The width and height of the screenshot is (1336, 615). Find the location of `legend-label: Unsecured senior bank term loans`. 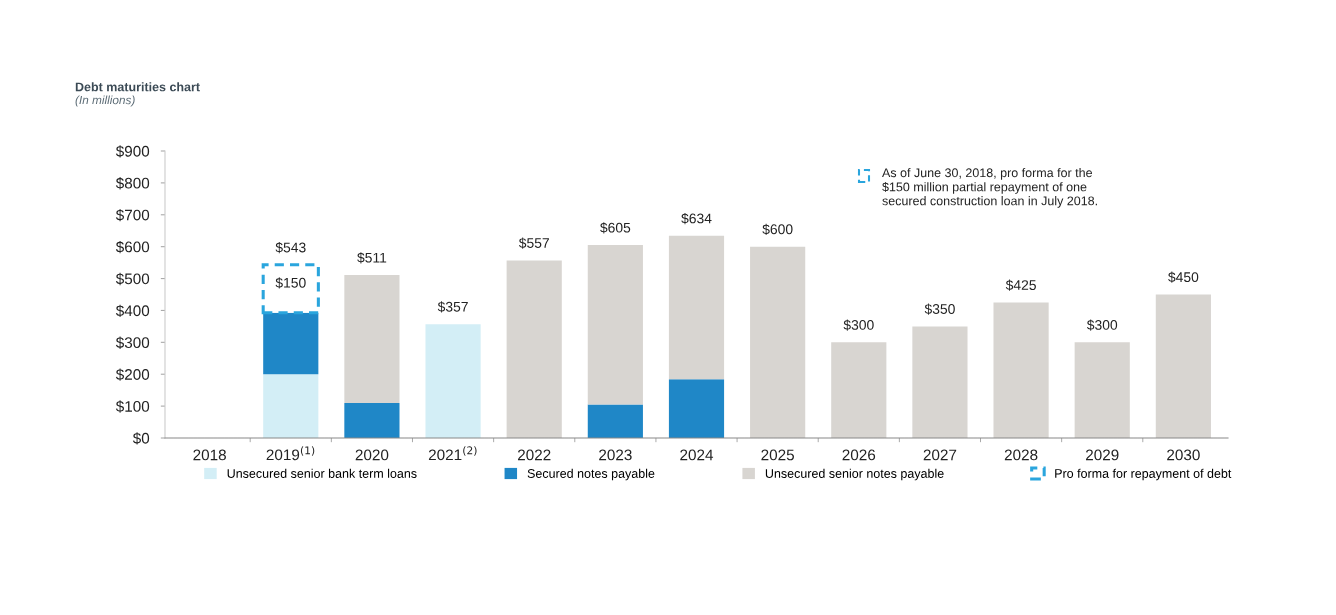

legend-label: Unsecured senior bank term loans is located at coordinates (322, 473).